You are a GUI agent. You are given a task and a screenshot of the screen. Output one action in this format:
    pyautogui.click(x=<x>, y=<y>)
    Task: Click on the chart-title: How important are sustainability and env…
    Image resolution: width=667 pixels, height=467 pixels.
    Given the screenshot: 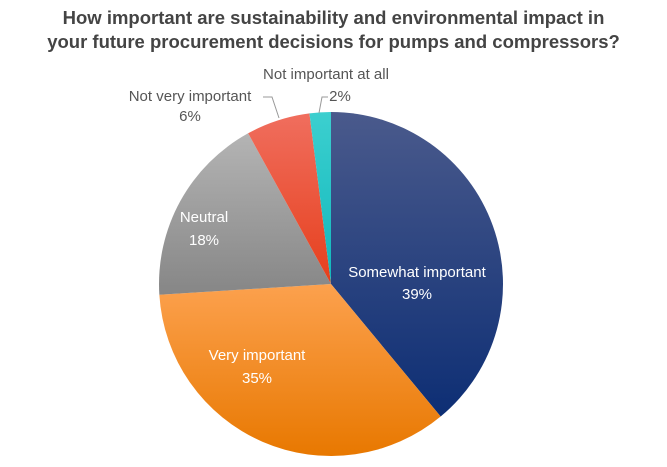 What is the action you would take?
    pyautogui.click(x=333, y=30)
    